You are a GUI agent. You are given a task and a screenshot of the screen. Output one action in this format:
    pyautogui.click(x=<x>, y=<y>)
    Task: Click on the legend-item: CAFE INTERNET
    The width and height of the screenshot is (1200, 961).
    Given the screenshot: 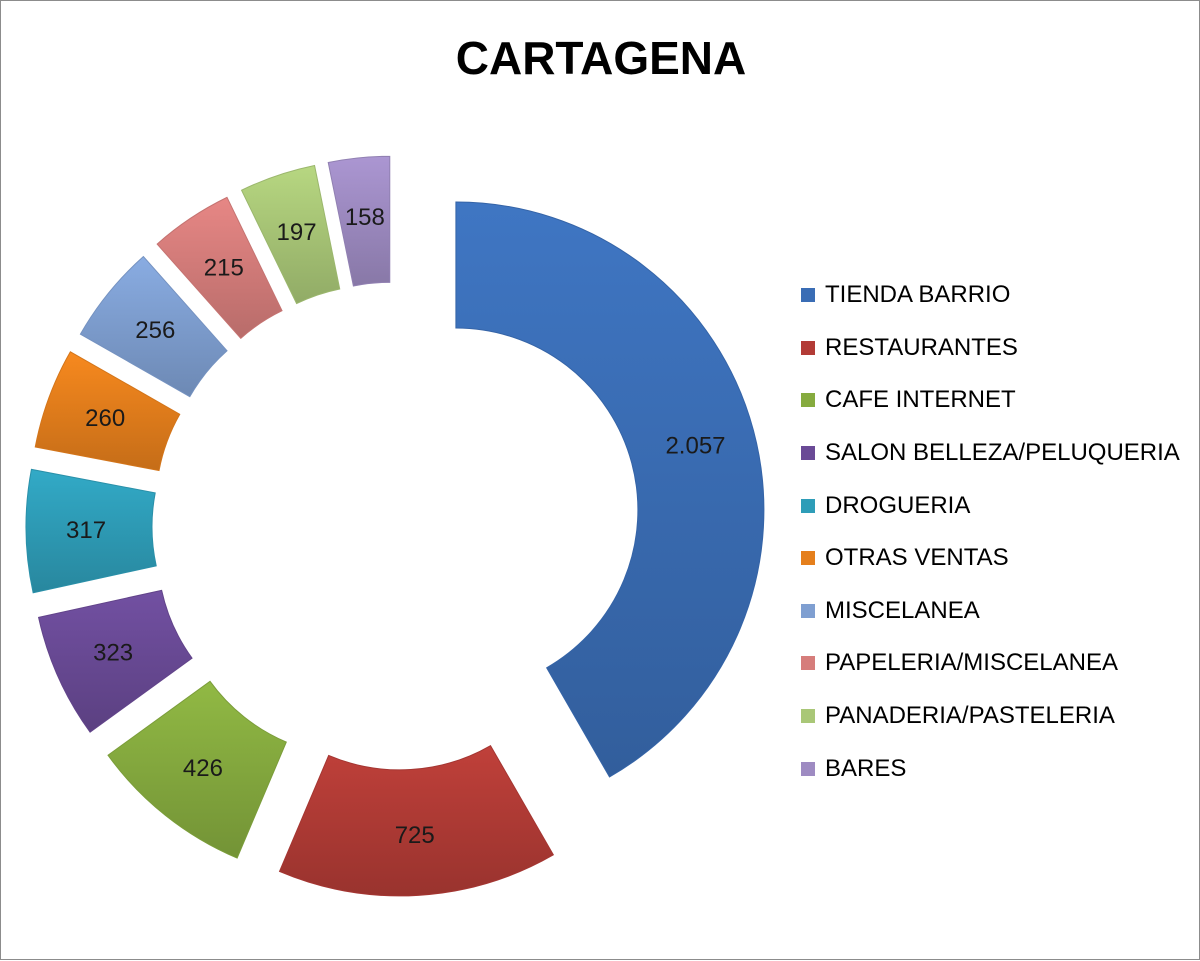 What is the action you would take?
    pyautogui.click(x=990, y=400)
    